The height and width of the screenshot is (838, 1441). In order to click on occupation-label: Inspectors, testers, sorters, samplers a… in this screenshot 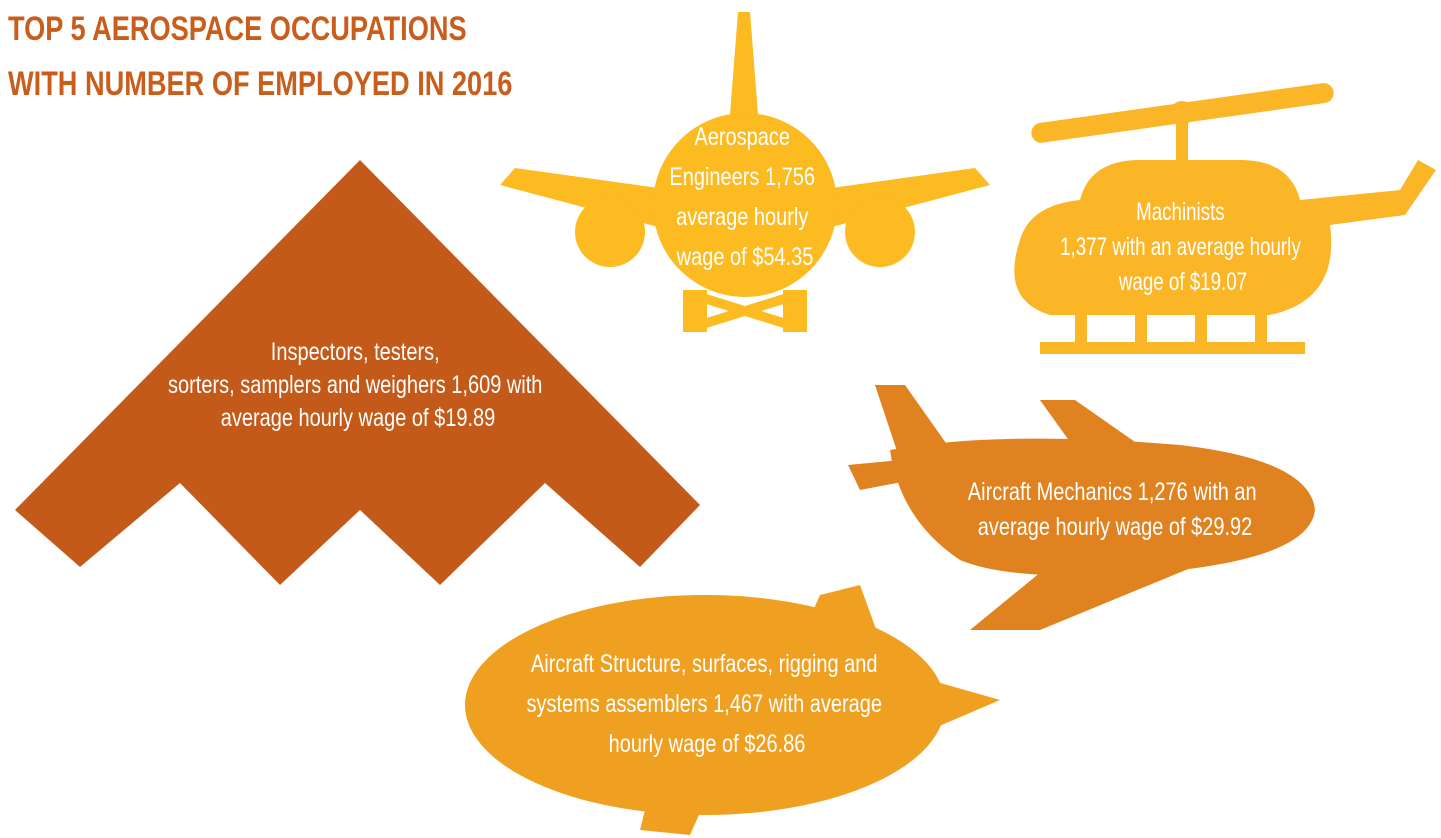, I will do `click(358, 385)`.